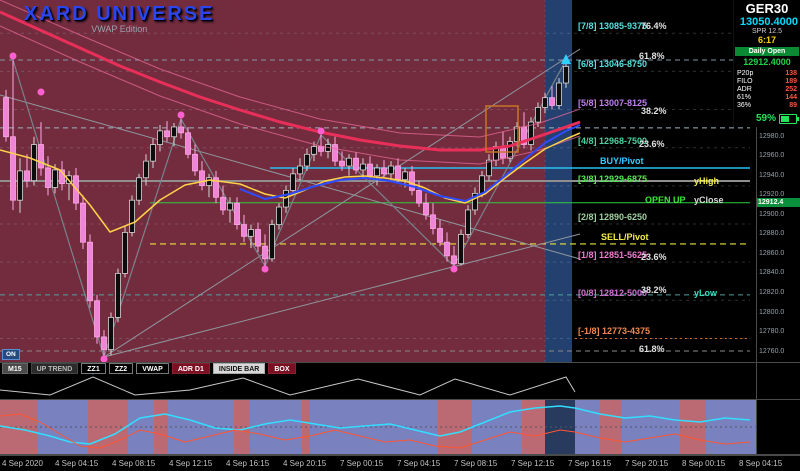 This screenshot has width=800, height=471. What do you see at coordinates (288, 386) in the screenshot?
I see `spike-line` at bounding box center [288, 386].